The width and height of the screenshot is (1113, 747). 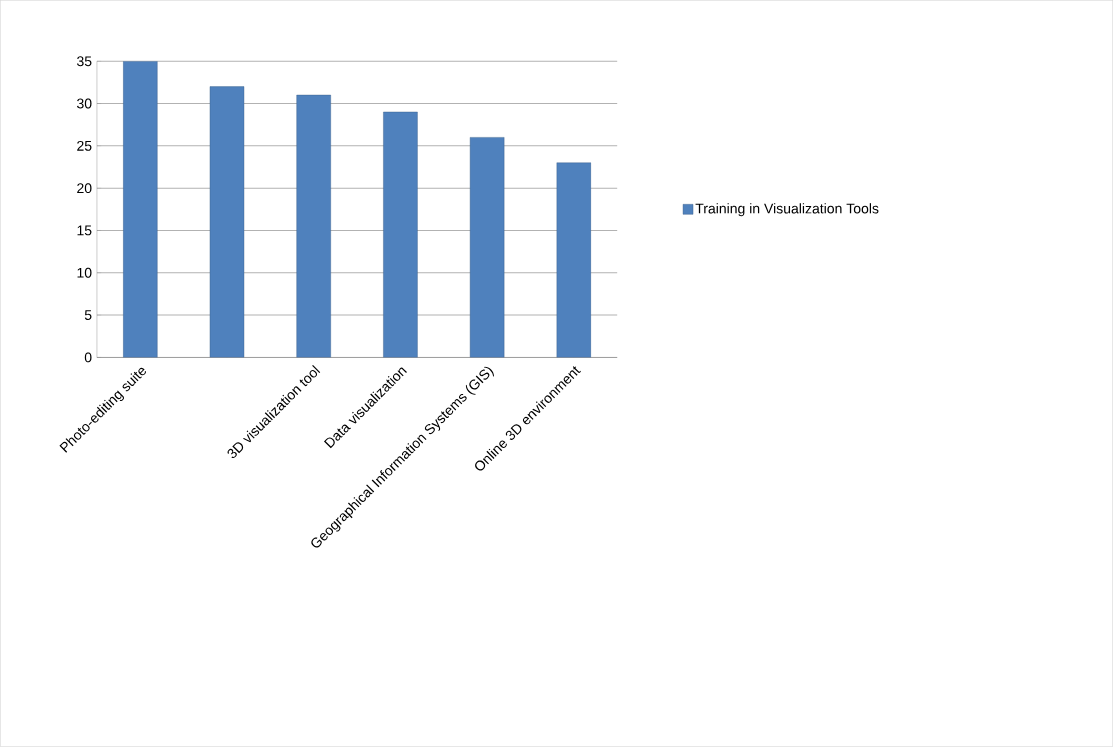 What do you see at coordinates (84, 61) in the screenshot?
I see `y-tick-label: 35` at bounding box center [84, 61].